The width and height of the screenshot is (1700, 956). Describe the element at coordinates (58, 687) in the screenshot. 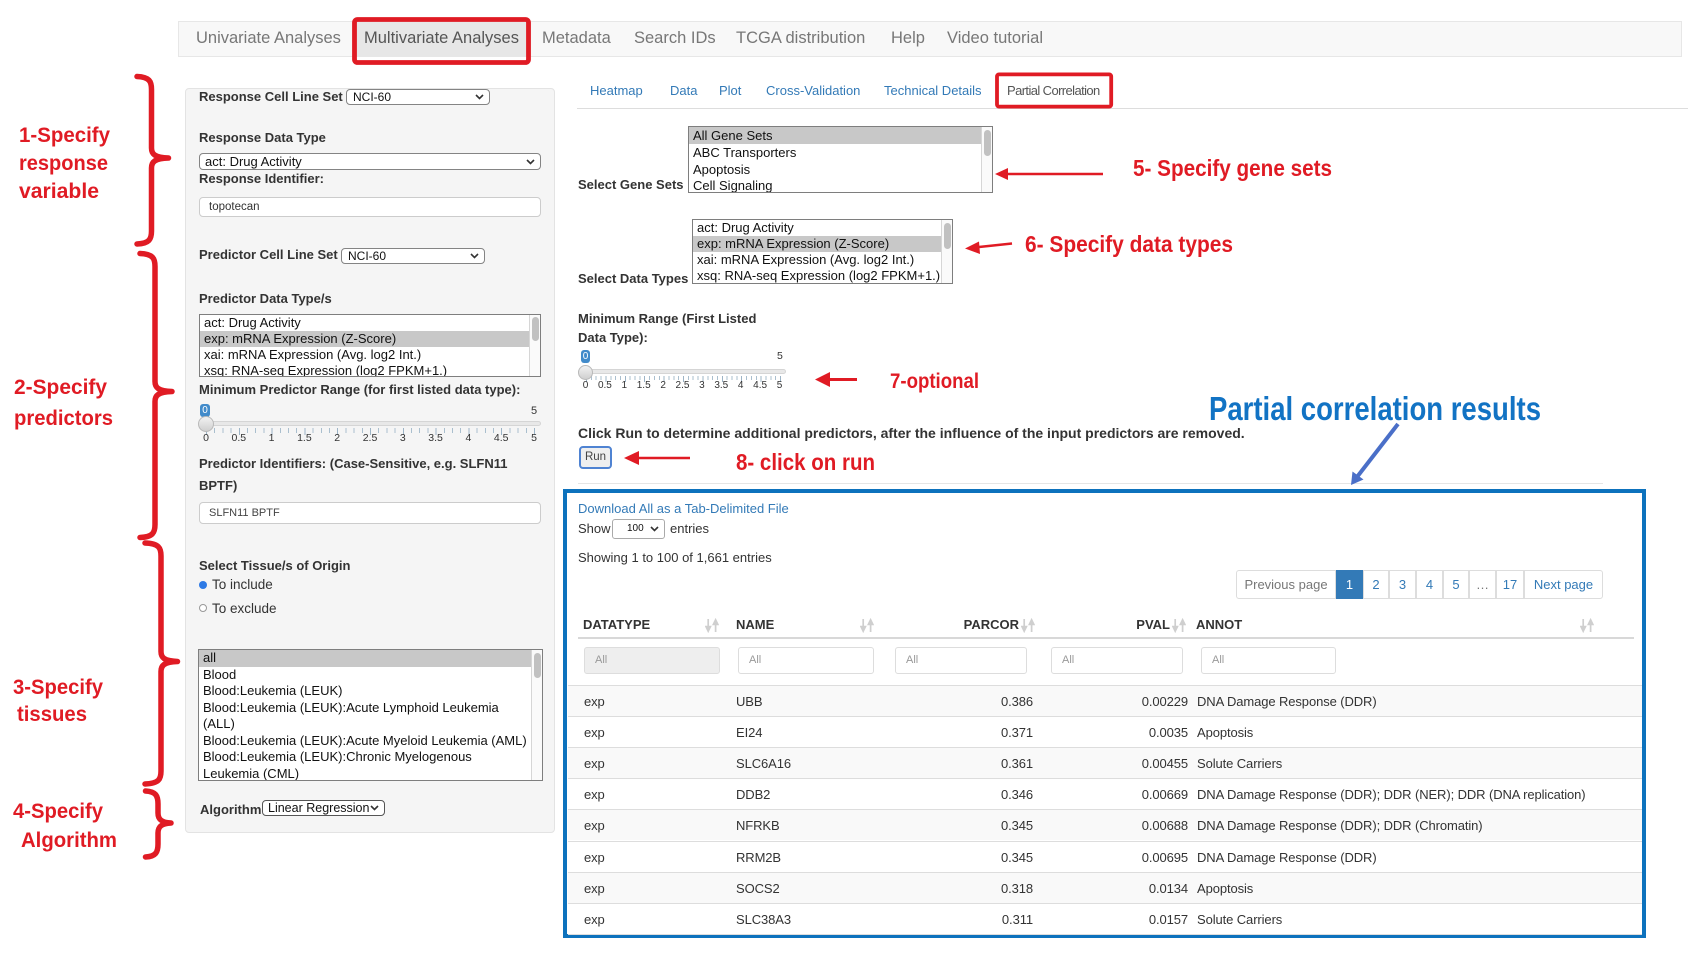

I see `svg-text: 3-Specify` at that location.